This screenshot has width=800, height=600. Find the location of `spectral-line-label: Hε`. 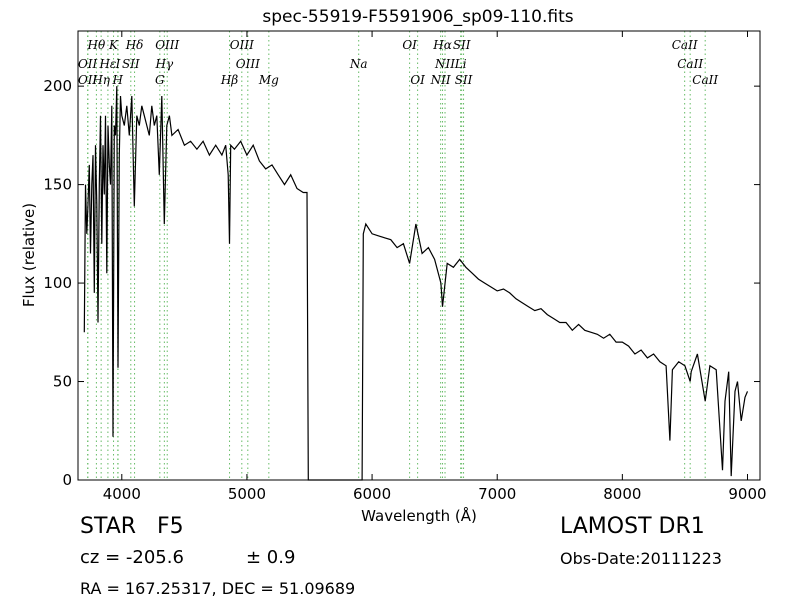

spectral-line-label: Hε is located at coordinates (107, 64).